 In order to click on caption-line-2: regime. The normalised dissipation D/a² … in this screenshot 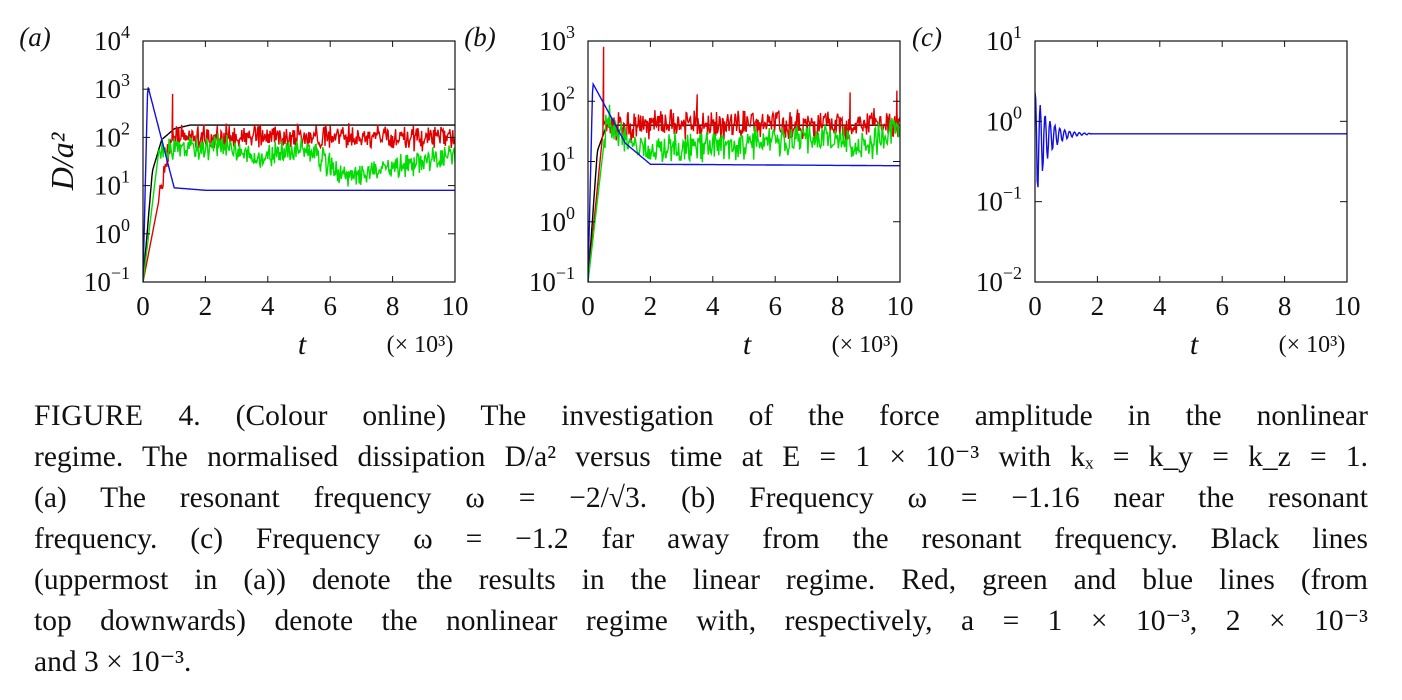, I will do `click(701, 457)`.